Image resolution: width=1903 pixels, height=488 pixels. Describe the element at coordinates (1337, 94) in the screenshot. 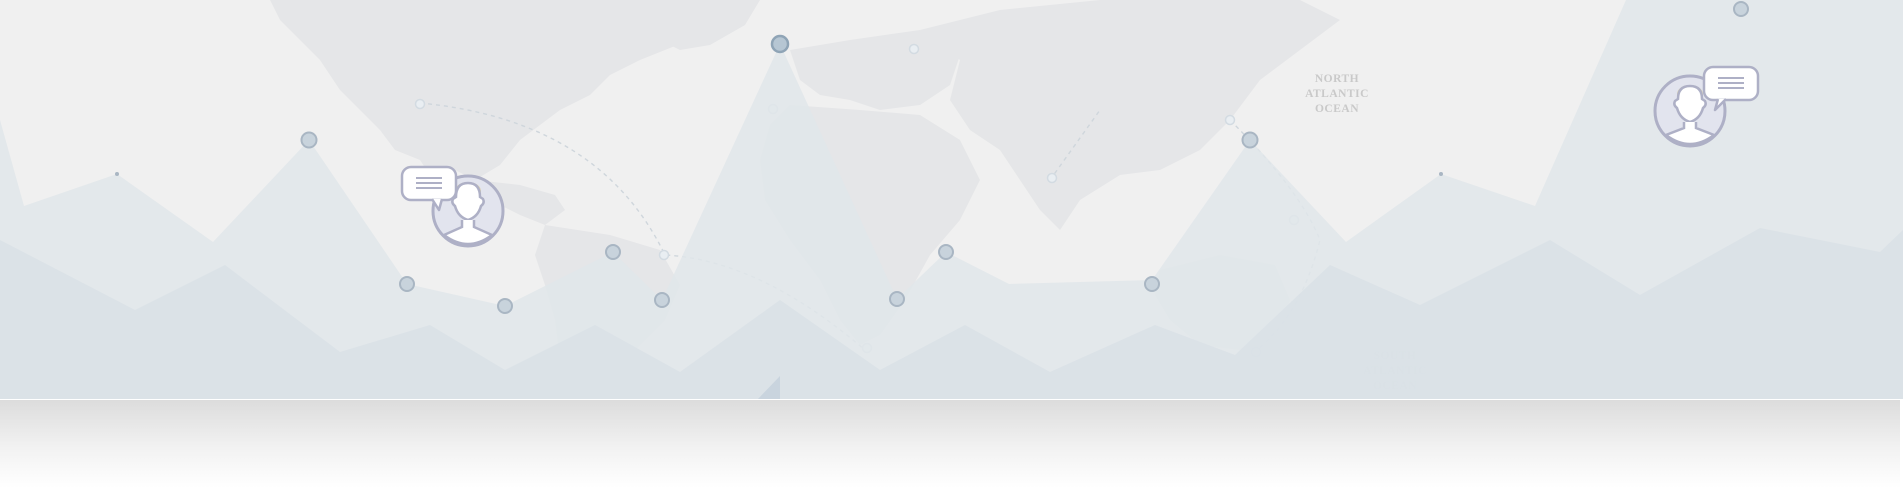

I see `north-atlantic-label-line-2: ATLANTIC` at that location.